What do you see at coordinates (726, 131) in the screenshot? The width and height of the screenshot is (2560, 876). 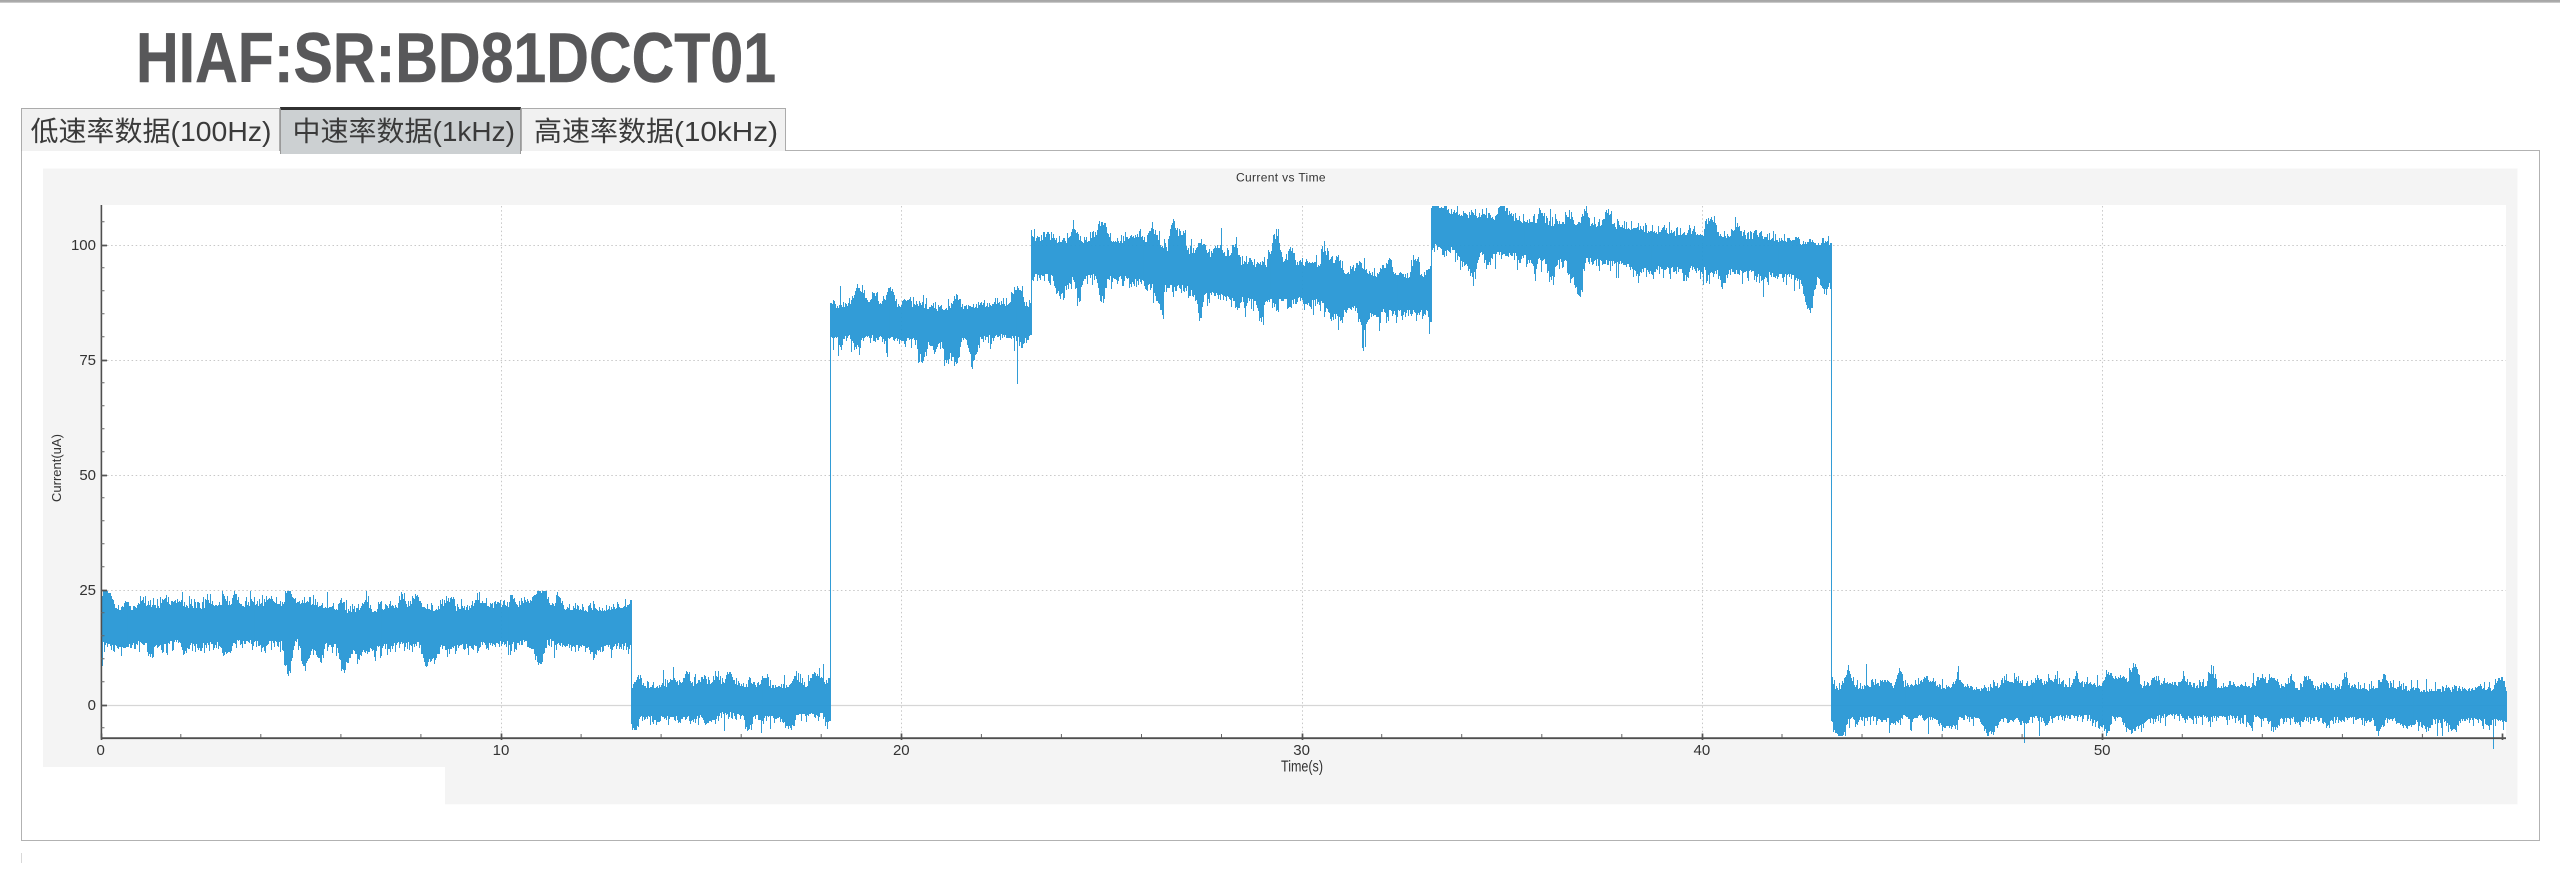 I see `svg-text: (10kHz)` at bounding box center [726, 131].